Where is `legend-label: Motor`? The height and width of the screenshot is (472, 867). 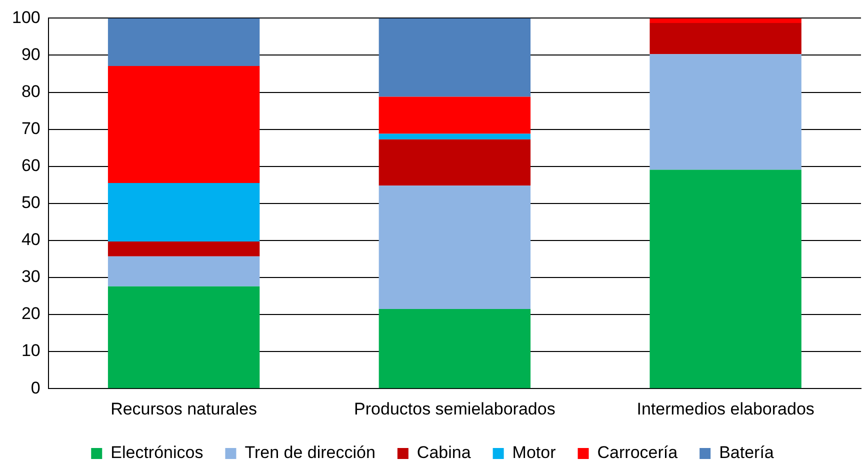
legend-label: Motor is located at coordinates (534, 452).